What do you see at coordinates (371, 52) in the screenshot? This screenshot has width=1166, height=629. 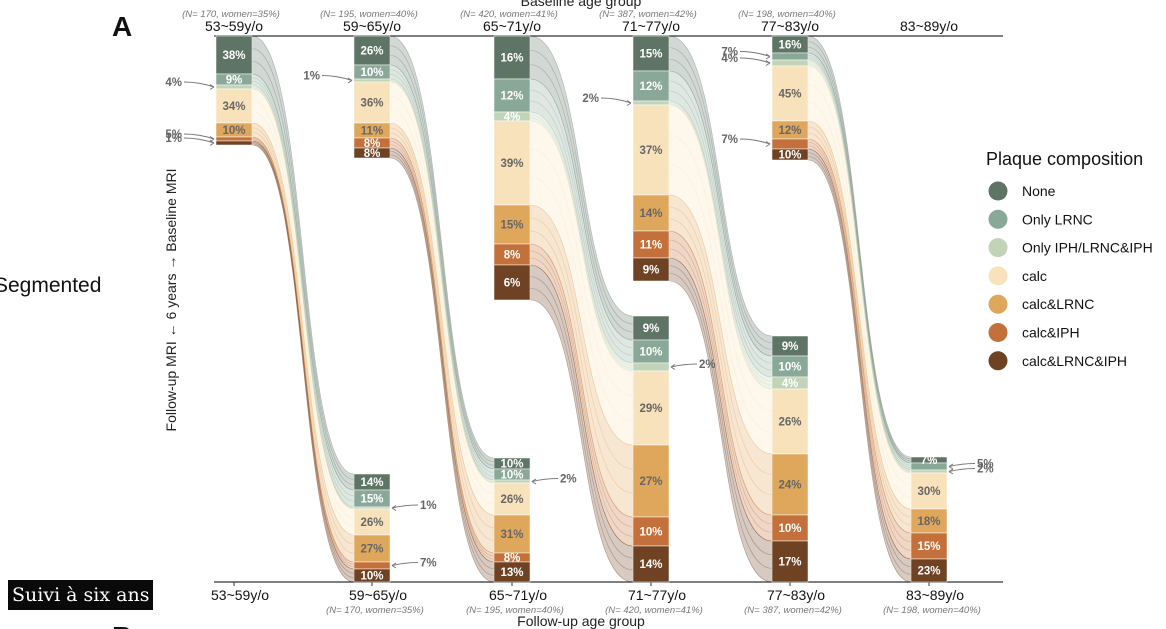 I see `baseline-segment-label: 26%` at bounding box center [371, 52].